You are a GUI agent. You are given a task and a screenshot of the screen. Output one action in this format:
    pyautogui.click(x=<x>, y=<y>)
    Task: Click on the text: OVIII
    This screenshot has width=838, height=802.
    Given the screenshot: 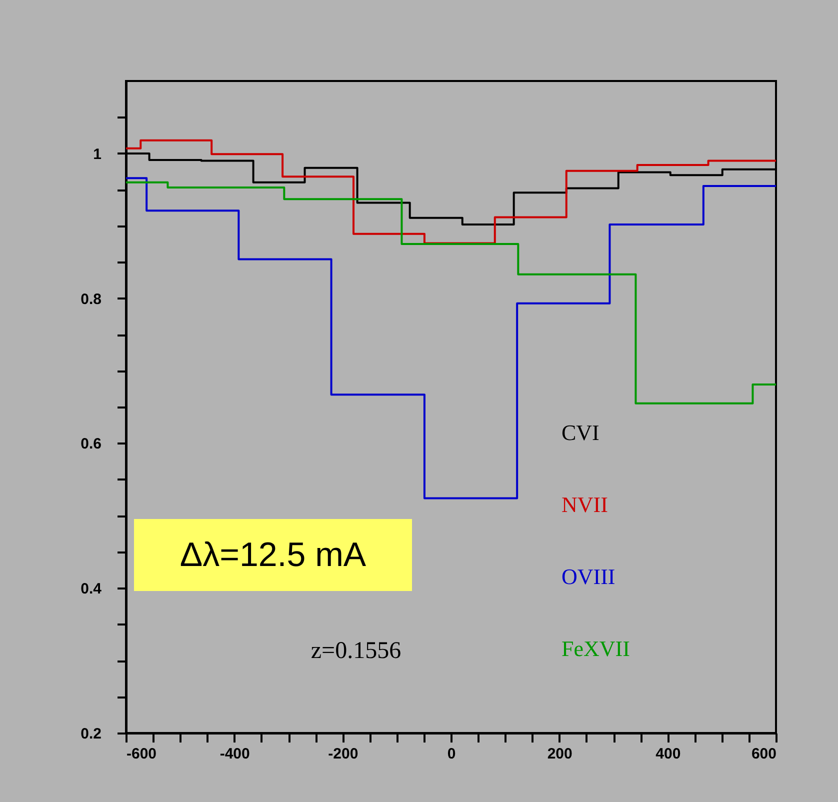 What is the action you would take?
    pyautogui.click(x=589, y=577)
    